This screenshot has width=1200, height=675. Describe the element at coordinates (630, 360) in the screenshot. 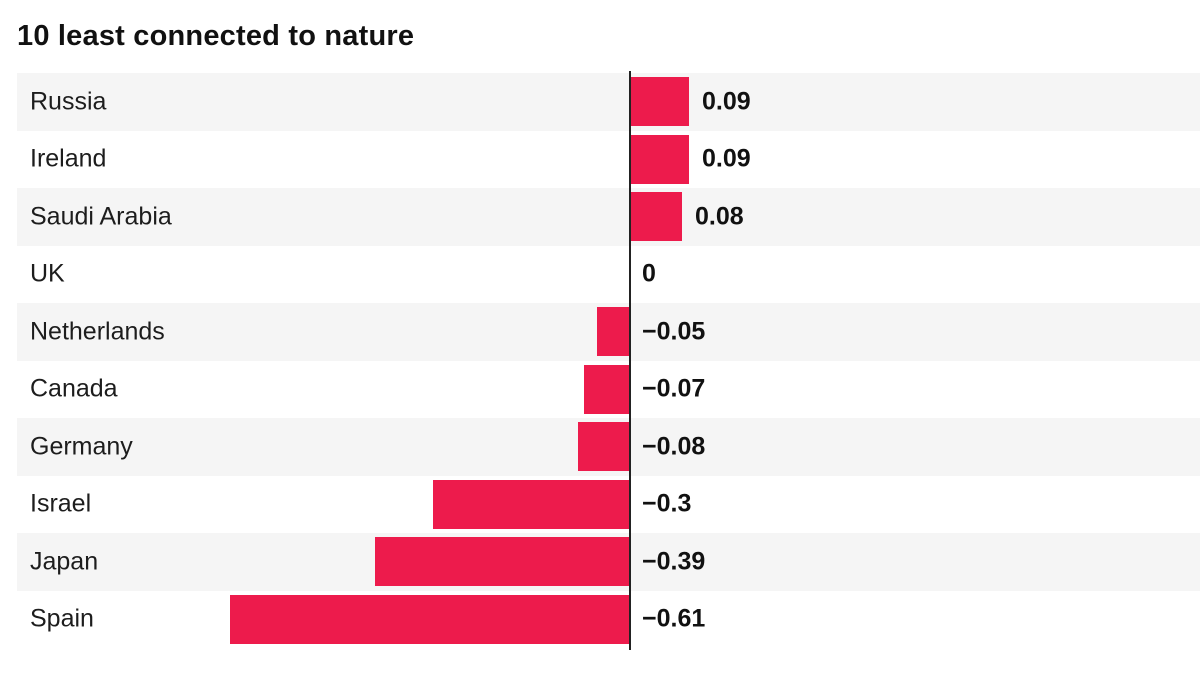

I see `zero-baseline` at that location.